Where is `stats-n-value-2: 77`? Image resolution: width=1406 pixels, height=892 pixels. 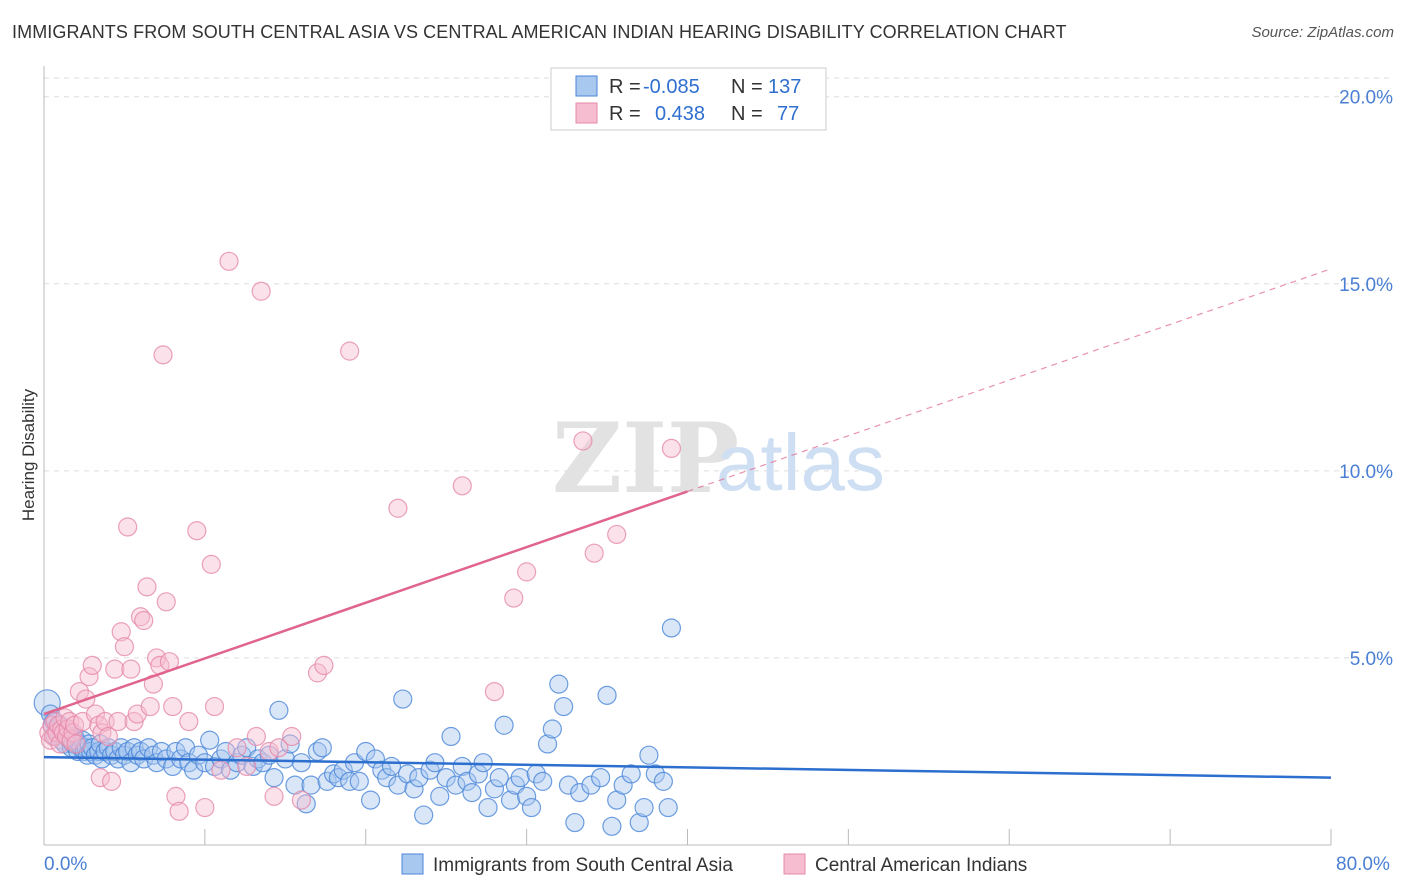 stats-n-value-2: 77 is located at coordinates (788, 114).